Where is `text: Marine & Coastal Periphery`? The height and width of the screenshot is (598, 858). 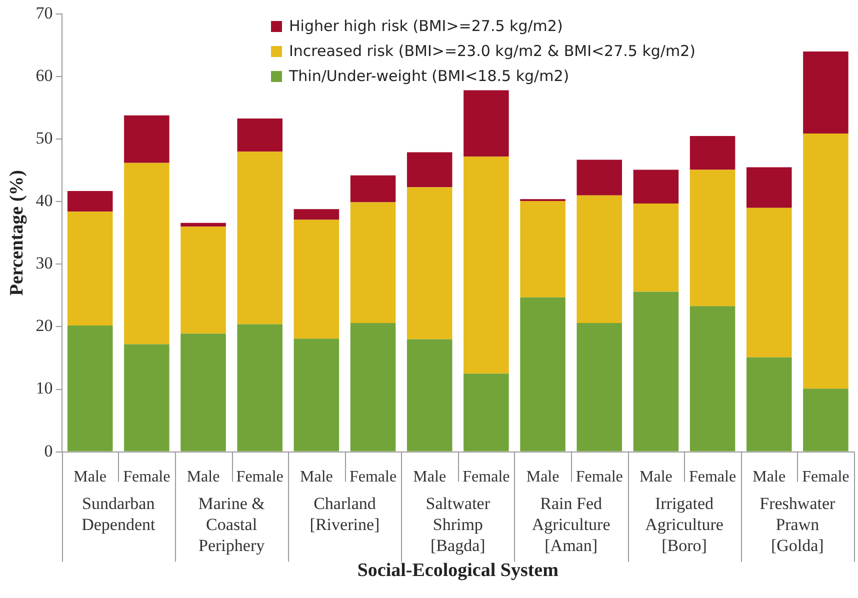 text: Marine & Coastal Periphery is located at coordinates (232, 524).